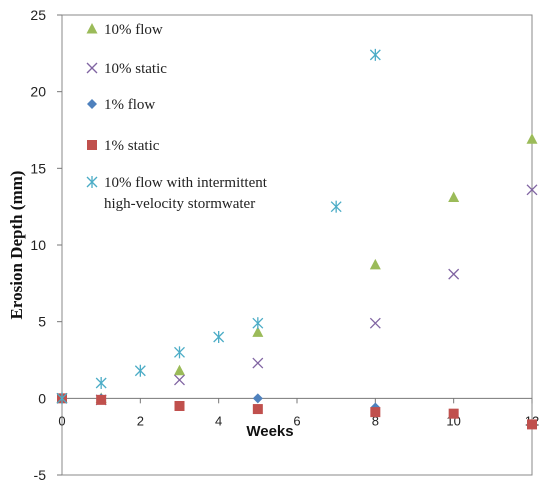 The image size is (550, 490). Describe the element at coordinates (16, 245) in the screenshot. I see `y-axis-label: Erosion Depth (mm)` at that location.